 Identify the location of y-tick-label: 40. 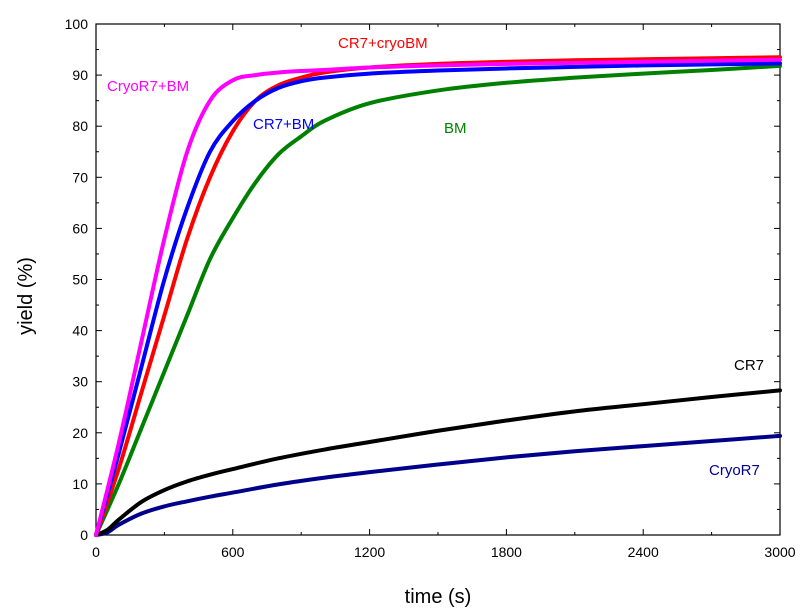
(80, 331).